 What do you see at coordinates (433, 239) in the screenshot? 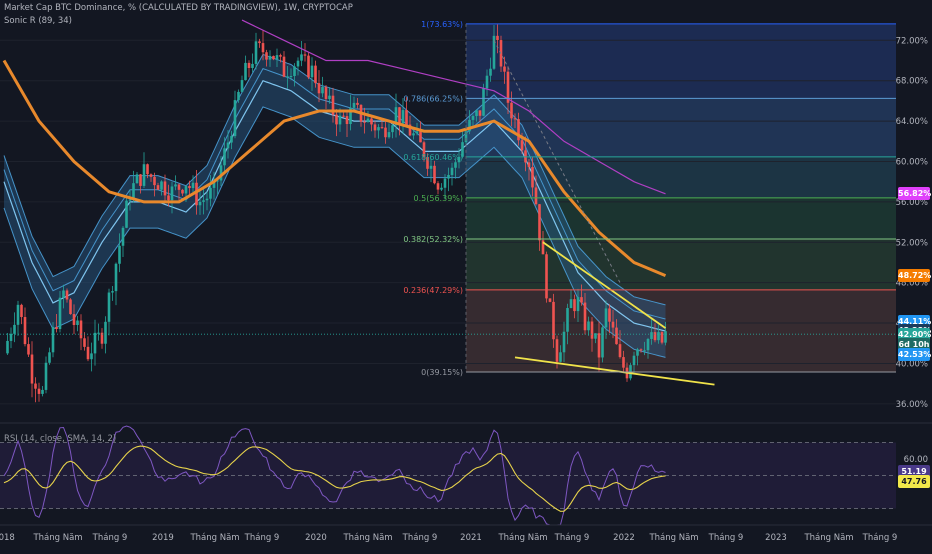
I see `fib-level-label: 0.382(52.32%)` at bounding box center [433, 239].